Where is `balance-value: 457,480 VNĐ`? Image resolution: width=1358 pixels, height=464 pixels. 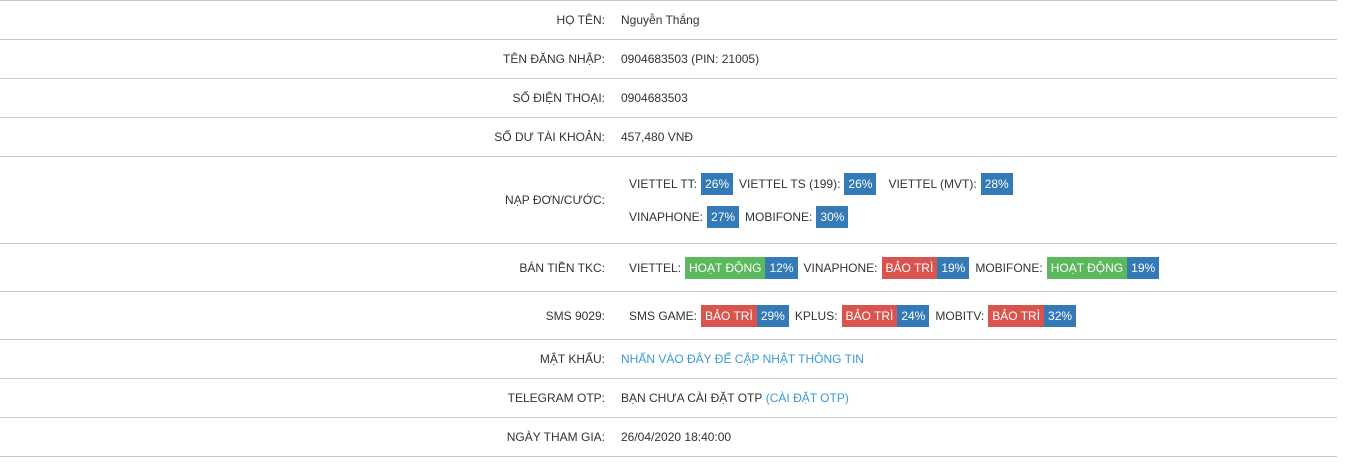 balance-value: 457,480 VNĐ is located at coordinates (657, 137).